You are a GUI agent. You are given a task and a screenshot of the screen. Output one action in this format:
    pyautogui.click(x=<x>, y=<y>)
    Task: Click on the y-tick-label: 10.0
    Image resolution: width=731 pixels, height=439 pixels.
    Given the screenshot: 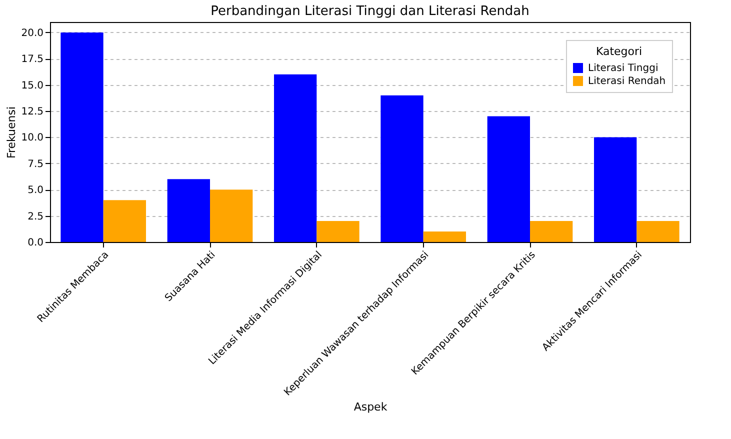 What is the action you would take?
    pyautogui.click(x=32, y=138)
    